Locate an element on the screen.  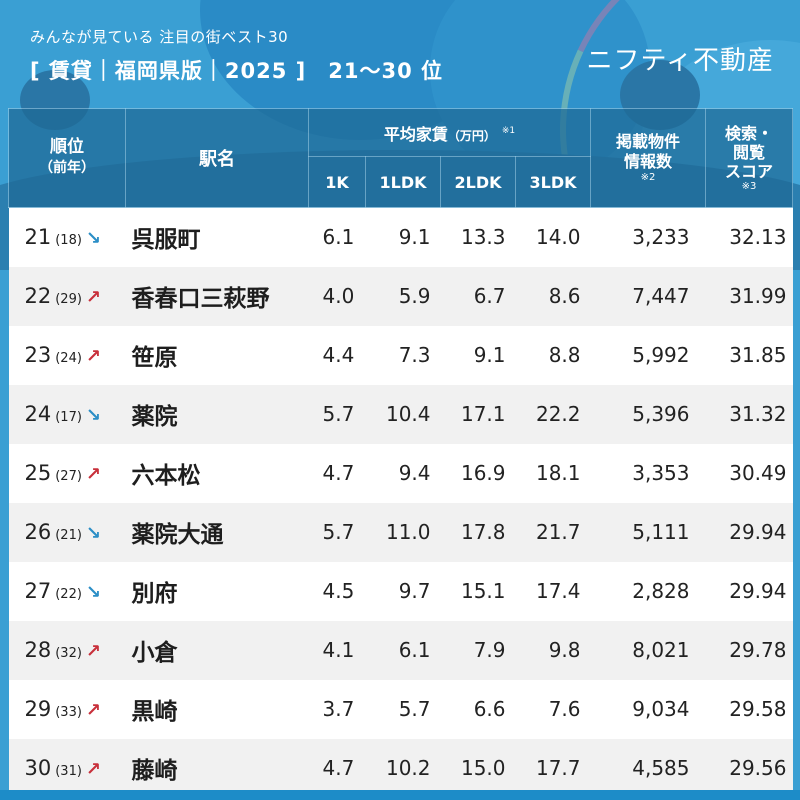
rent-3ldk: 17.4 is located at coordinates (553, 591).